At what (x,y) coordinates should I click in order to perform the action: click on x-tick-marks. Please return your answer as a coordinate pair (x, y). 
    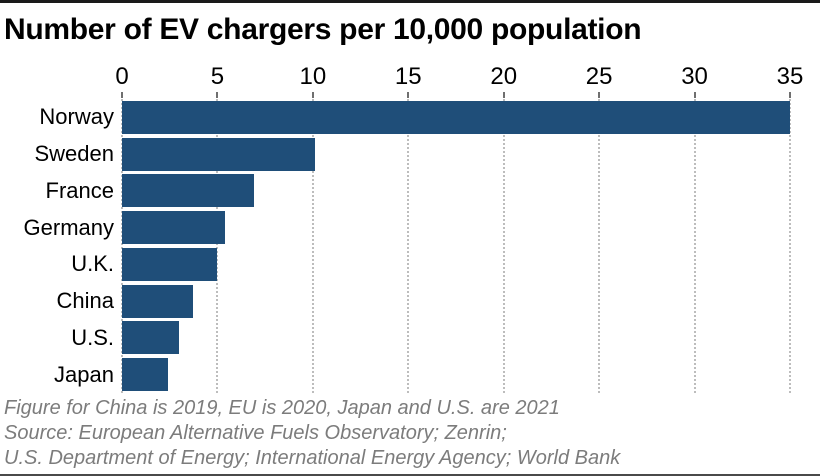
    Looking at the image, I should click on (456, 95).